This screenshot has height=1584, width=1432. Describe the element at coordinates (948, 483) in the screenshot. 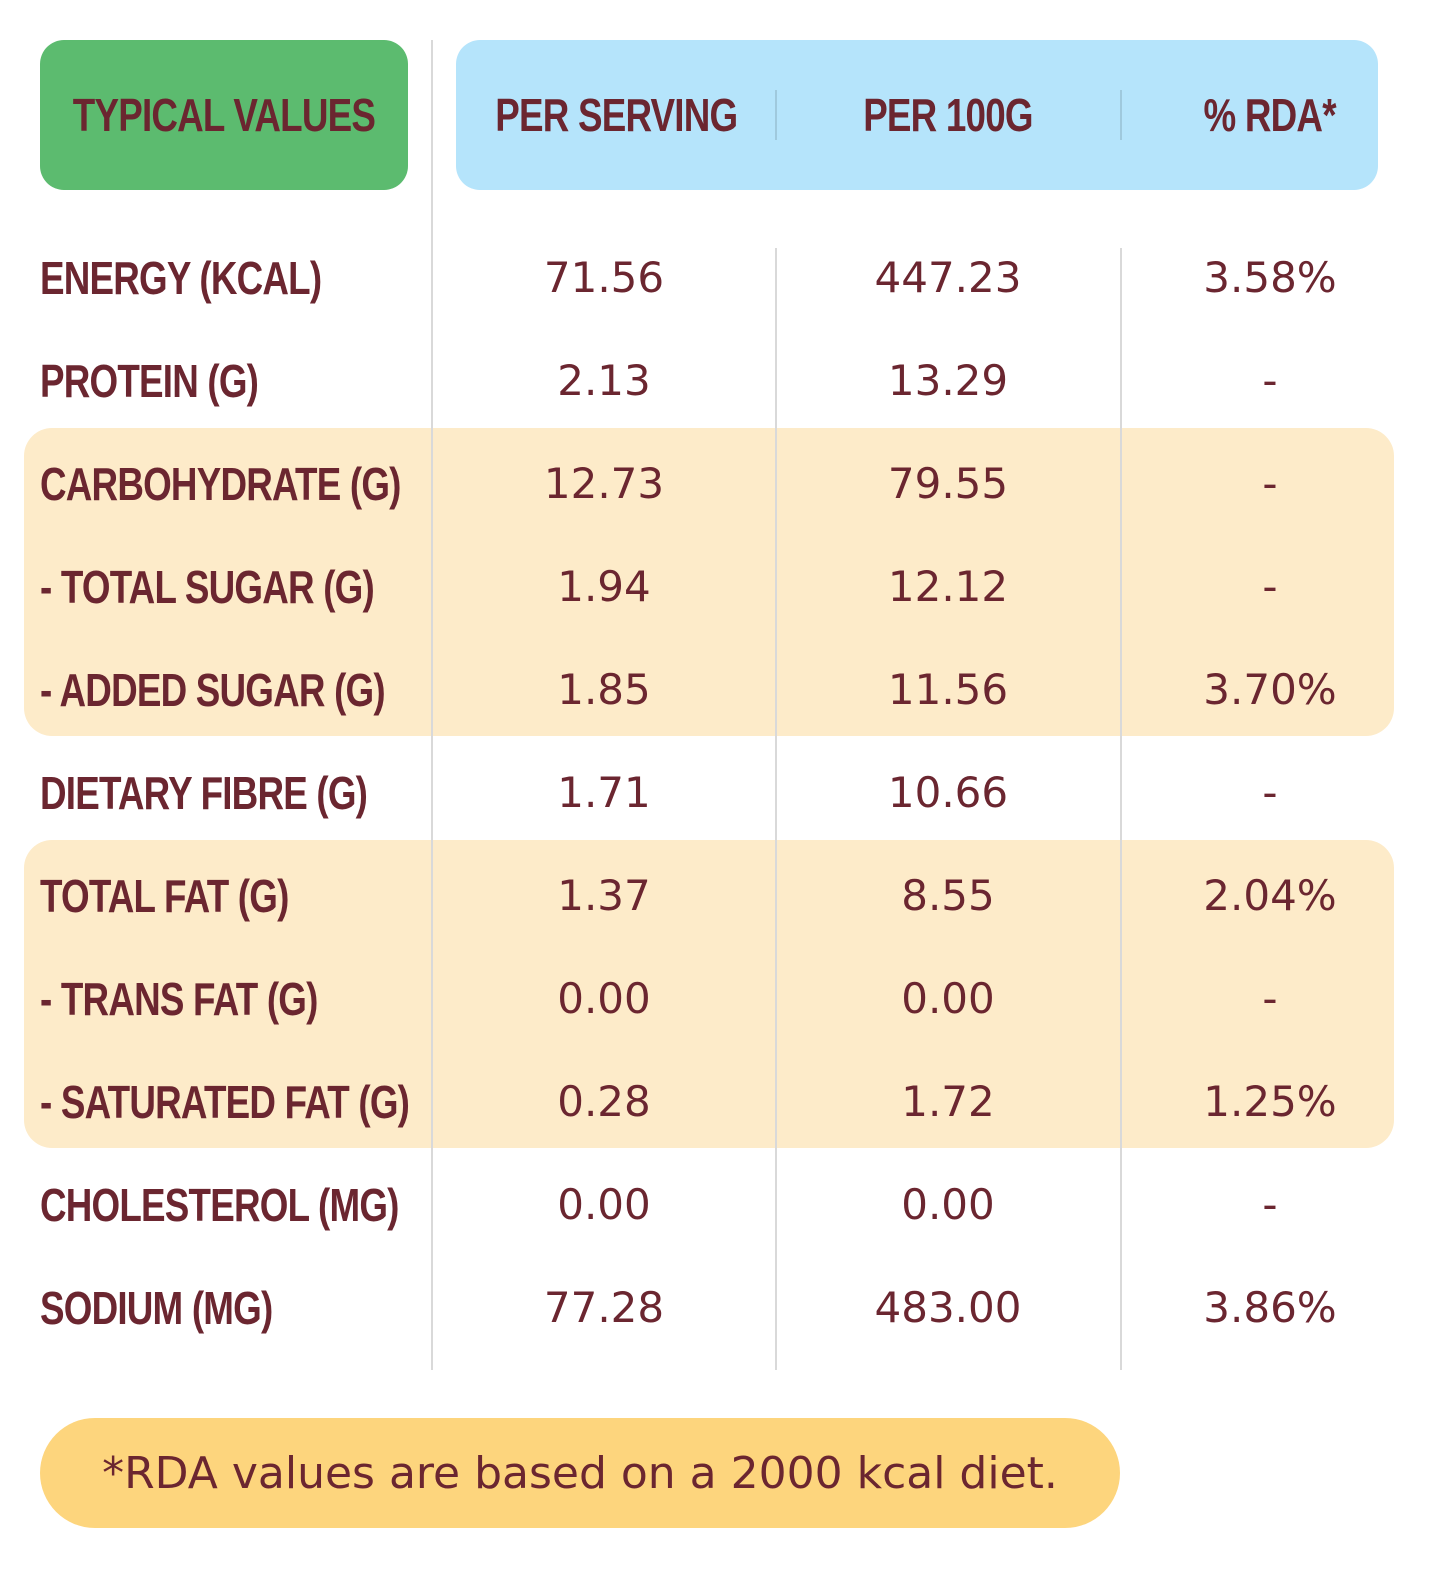

I see `per-100g-value: 79.55` at that location.